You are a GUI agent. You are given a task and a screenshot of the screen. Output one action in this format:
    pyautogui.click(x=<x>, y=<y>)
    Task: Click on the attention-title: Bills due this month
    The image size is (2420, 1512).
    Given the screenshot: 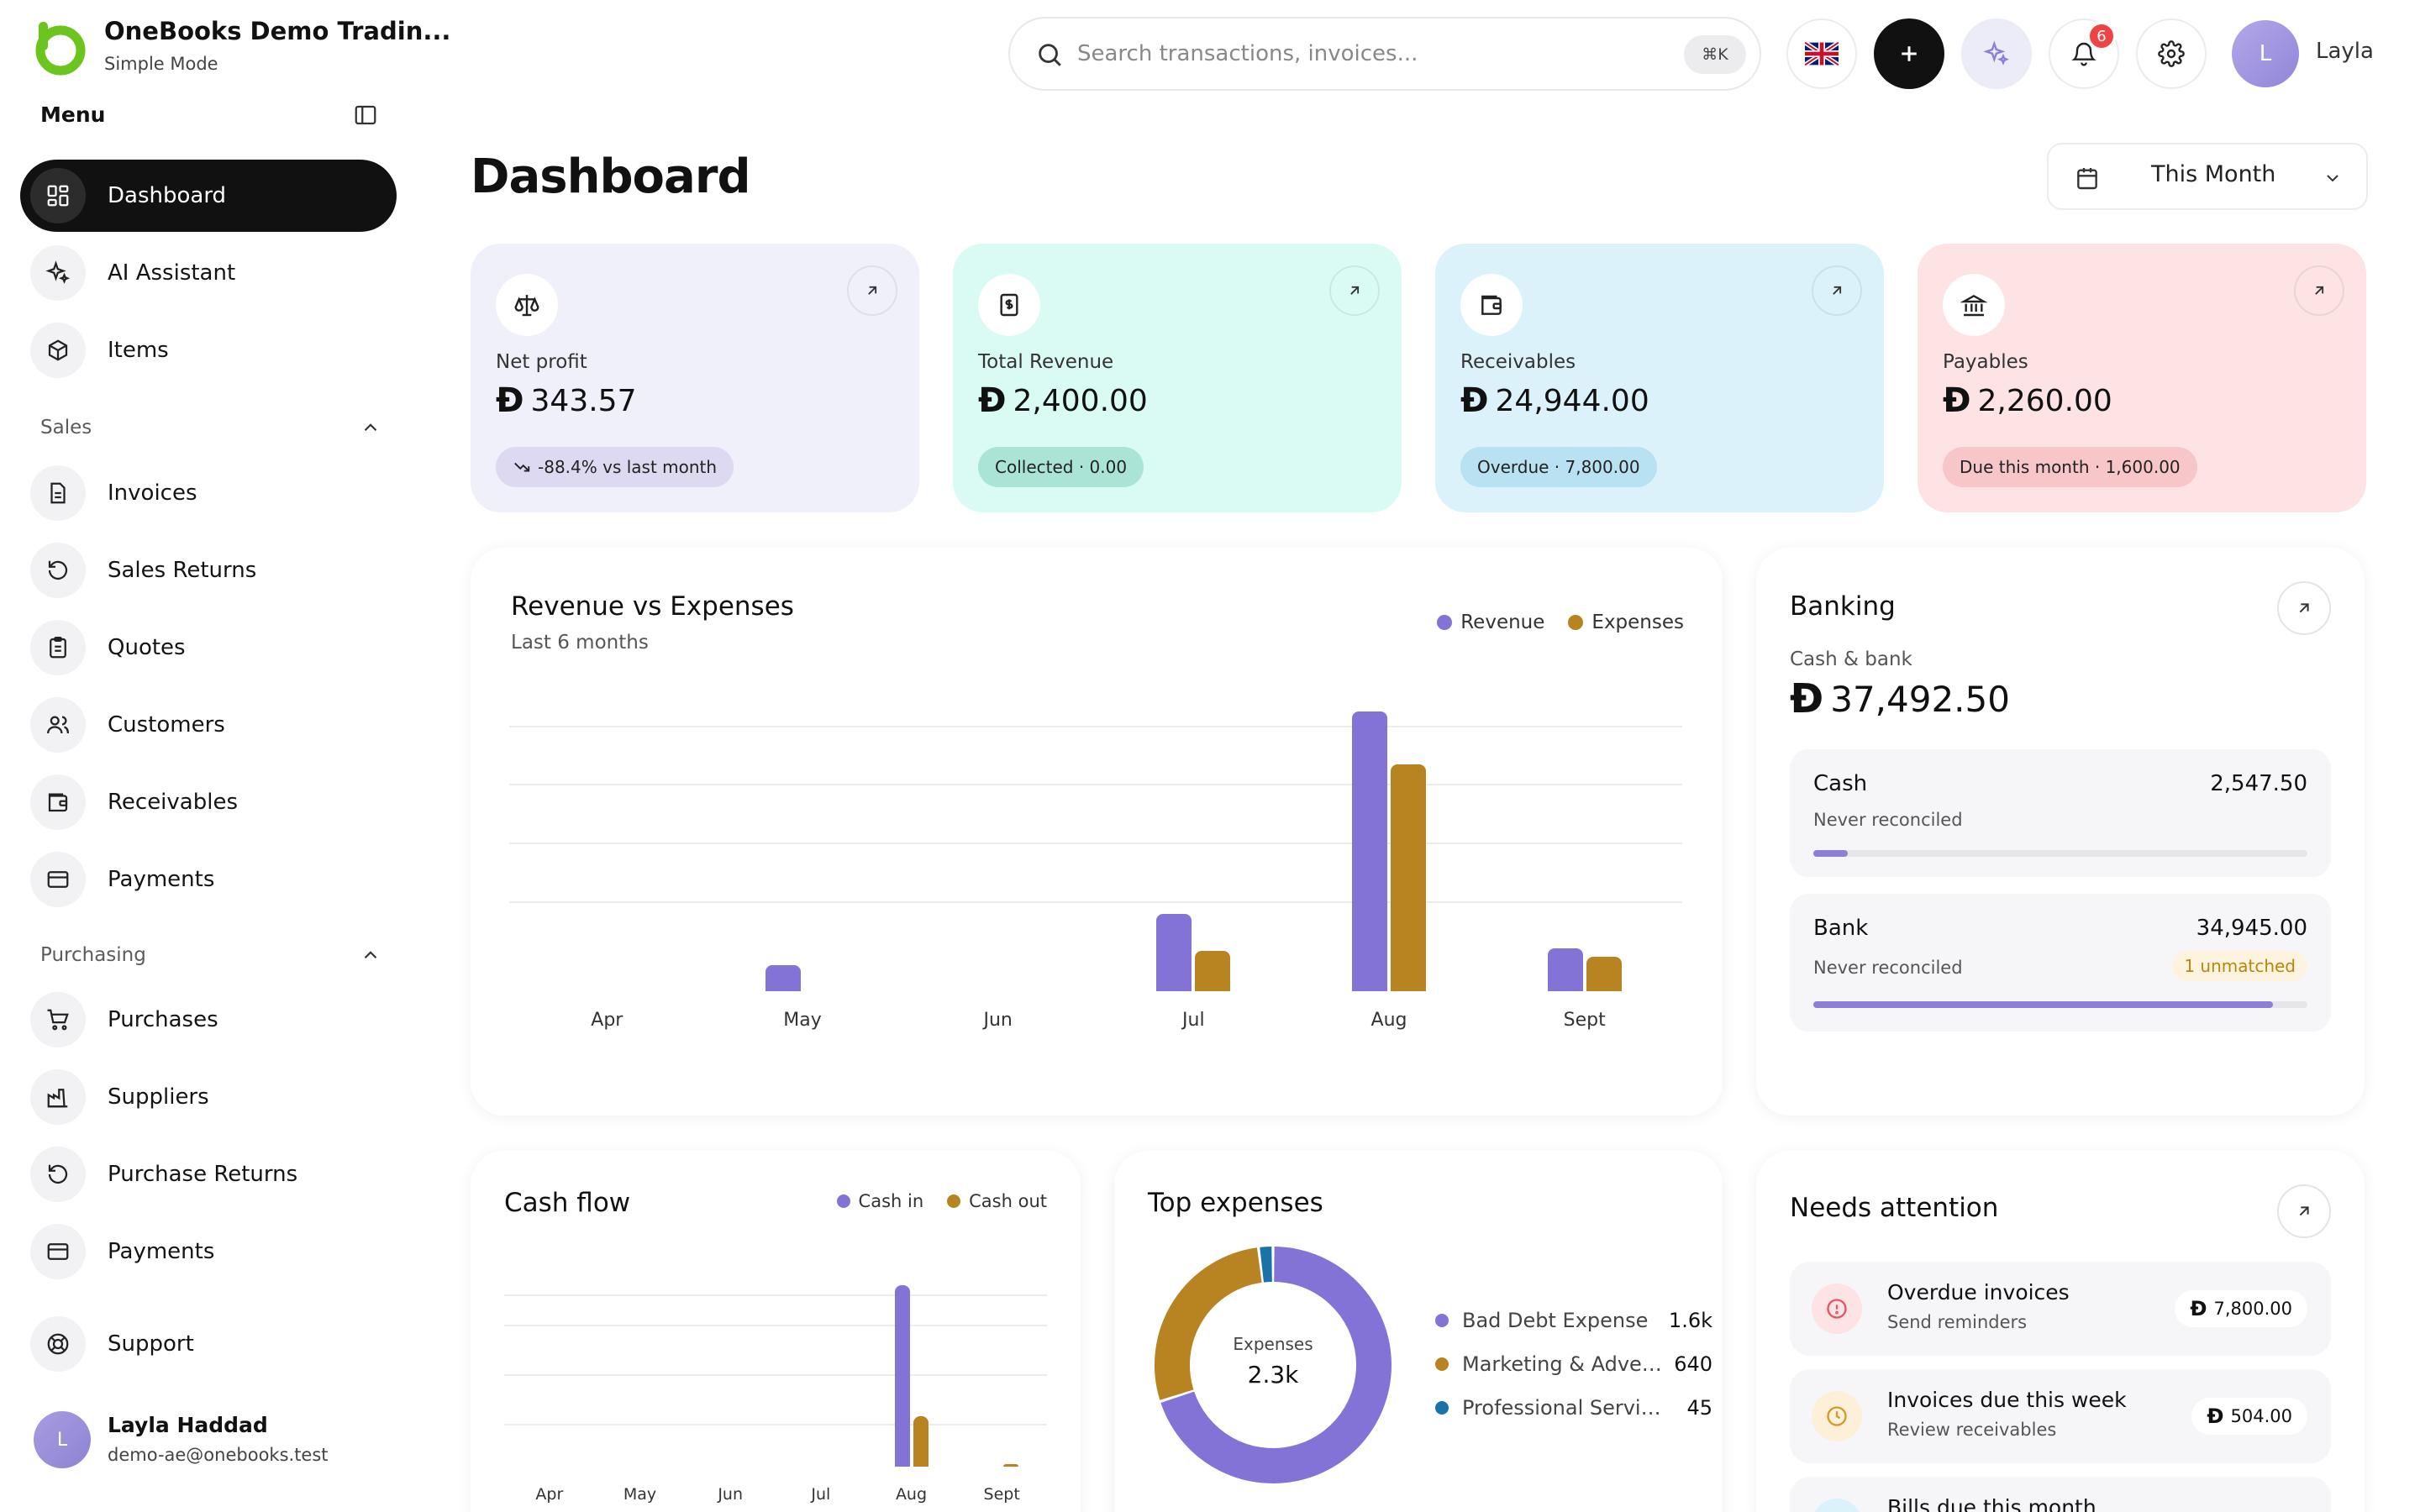 What is the action you would take?
    pyautogui.click(x=1991, y=1503)
    